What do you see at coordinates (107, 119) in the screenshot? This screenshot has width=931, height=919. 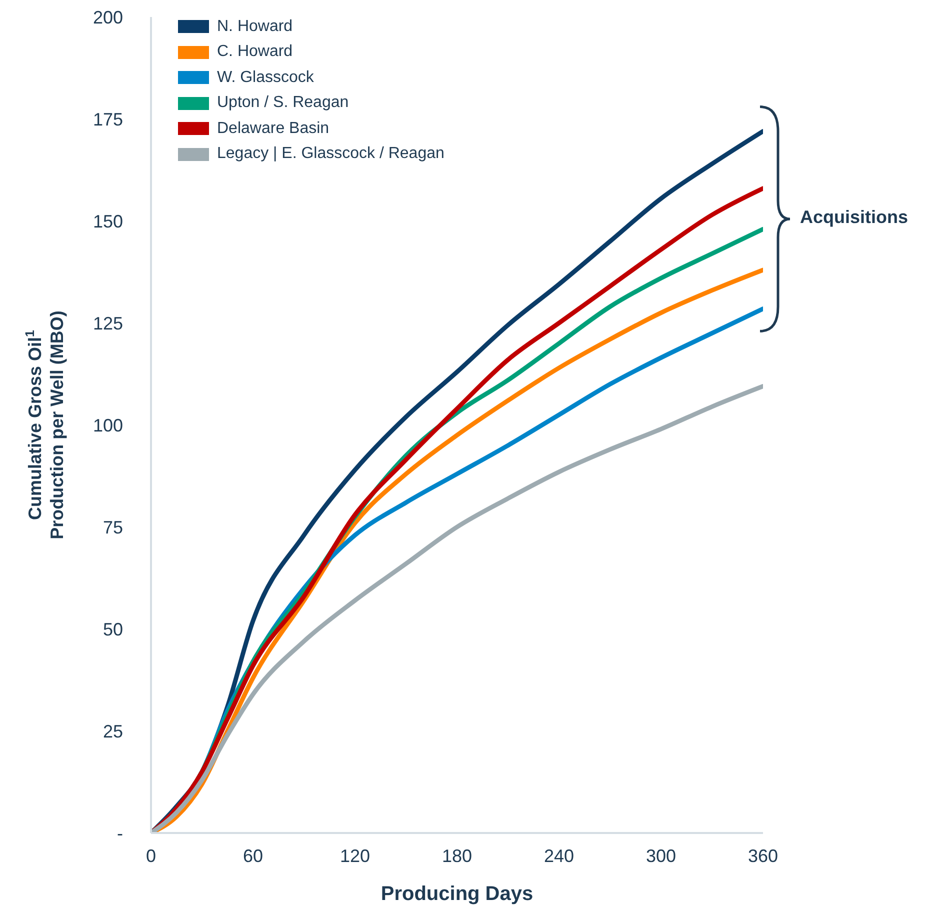 I see `y-tick-label: 175` at bounding box center [107, 119].